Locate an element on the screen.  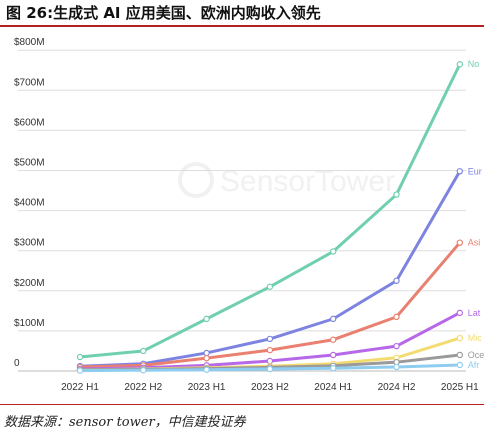
source-note: 数据来源：sensor tower，中信建投证券 is located at coordinates (125, 422).